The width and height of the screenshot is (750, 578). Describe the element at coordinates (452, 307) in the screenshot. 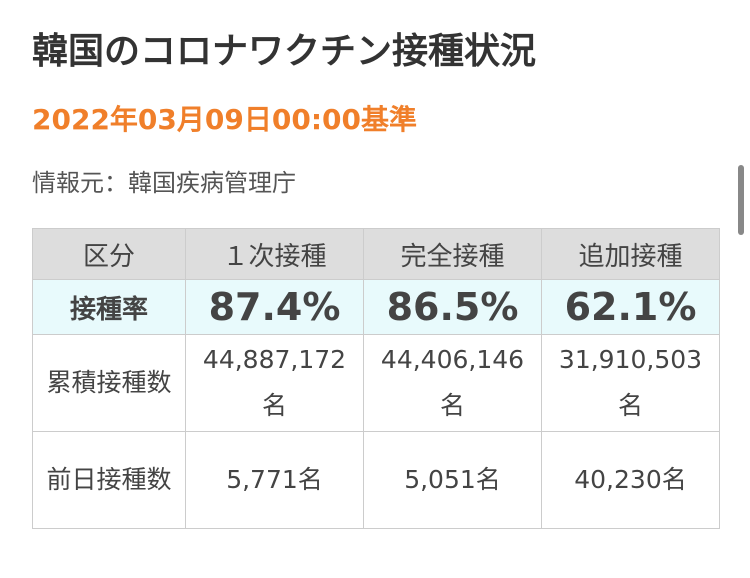

I see `cell: 86.5%` at that location.